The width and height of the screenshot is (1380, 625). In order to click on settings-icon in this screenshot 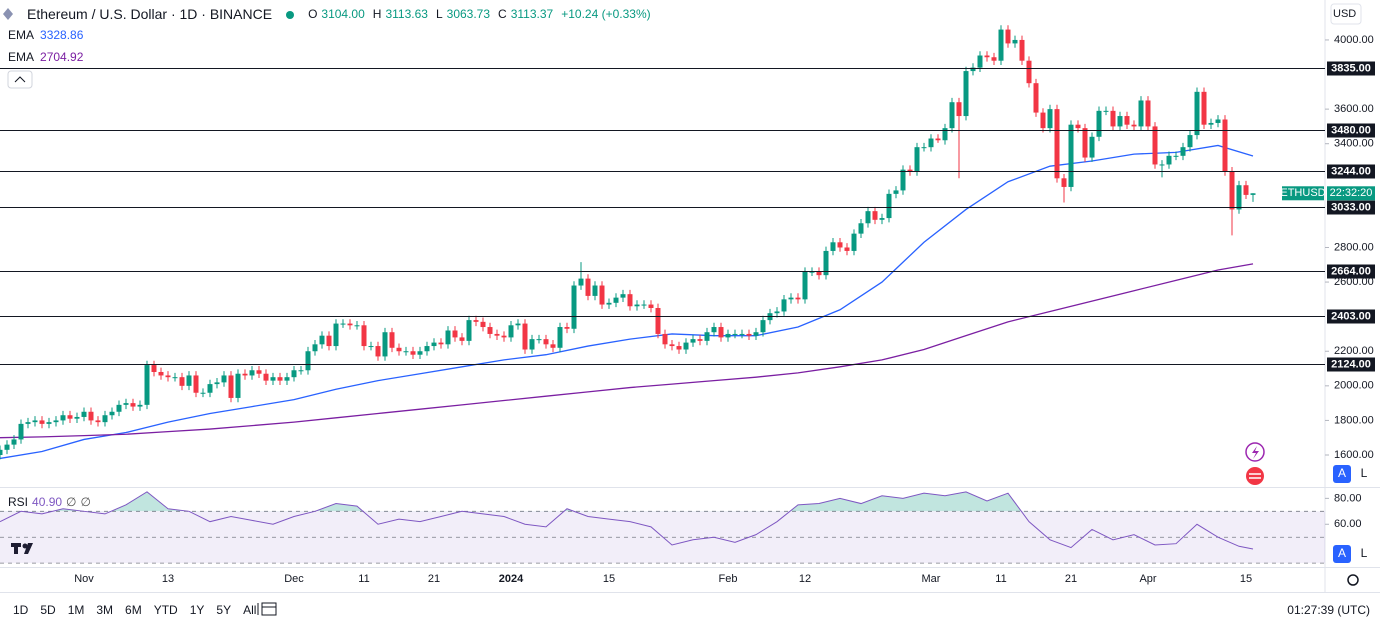, I will do `click(1353, 580)`.